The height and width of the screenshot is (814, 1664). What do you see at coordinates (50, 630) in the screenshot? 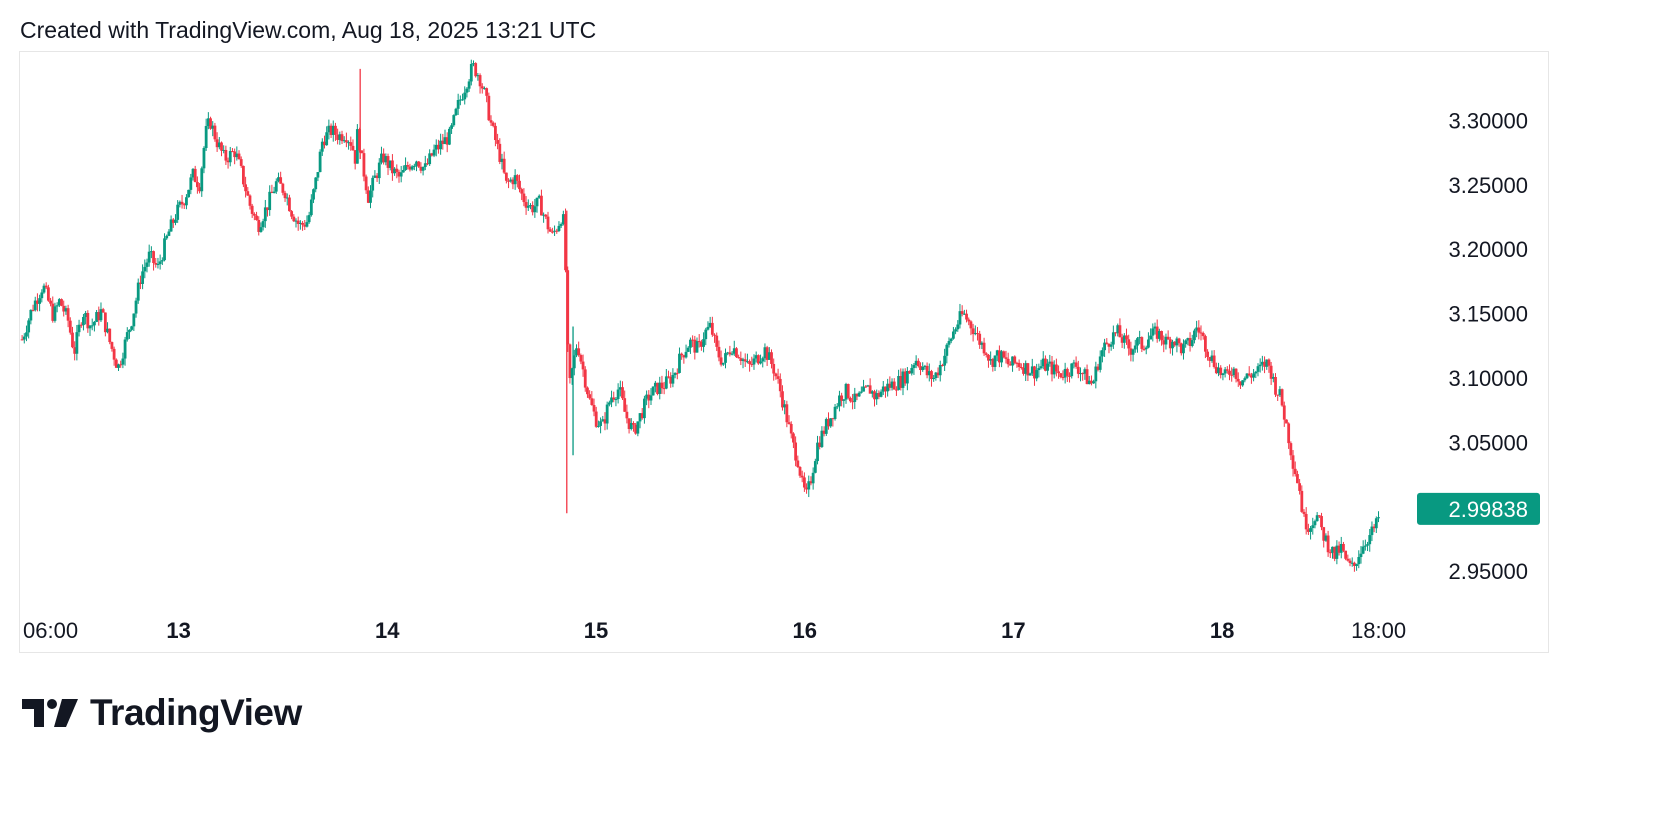
I see `x-tick-label: 06:00` at bounding box center [50, 630].